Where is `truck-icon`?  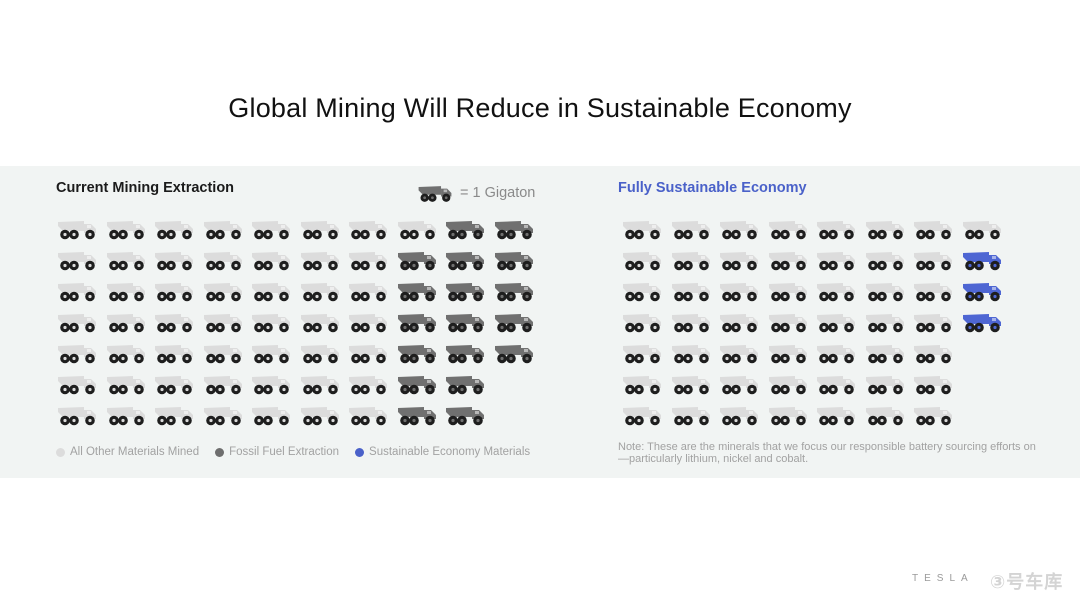 truck-icon is located at coordinates (435, 194).